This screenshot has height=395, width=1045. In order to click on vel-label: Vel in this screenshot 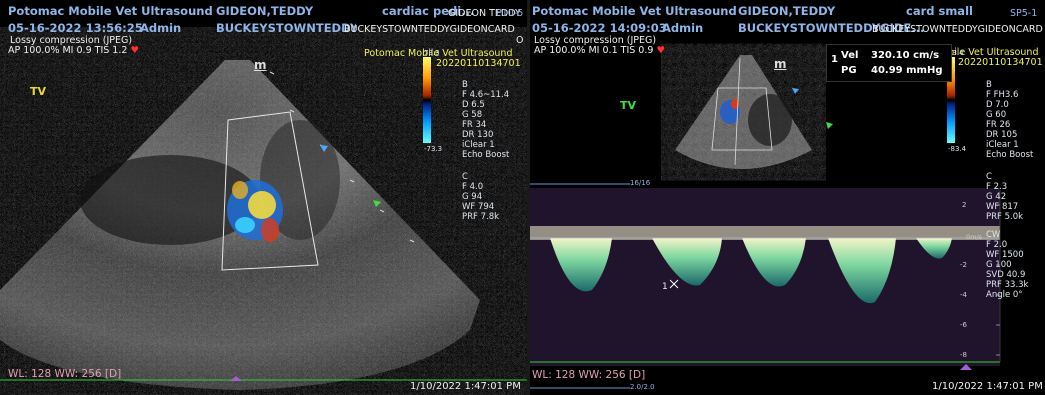, I will do `click(850, 55)`.